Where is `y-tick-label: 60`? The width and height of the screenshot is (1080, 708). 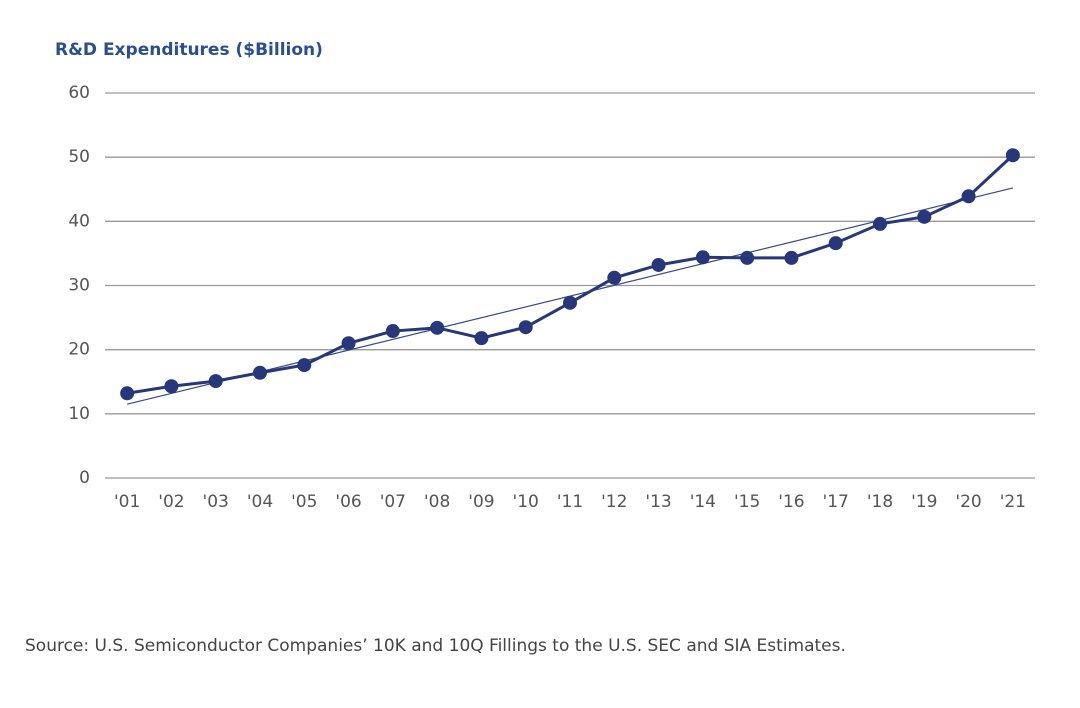
y-tick-label: 60 is located at coordinates (79, 93).